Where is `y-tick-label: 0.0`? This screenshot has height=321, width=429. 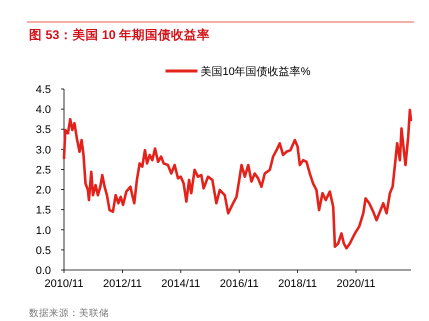
y-tick-label: 0.0 is located at coordinates (43, 271).